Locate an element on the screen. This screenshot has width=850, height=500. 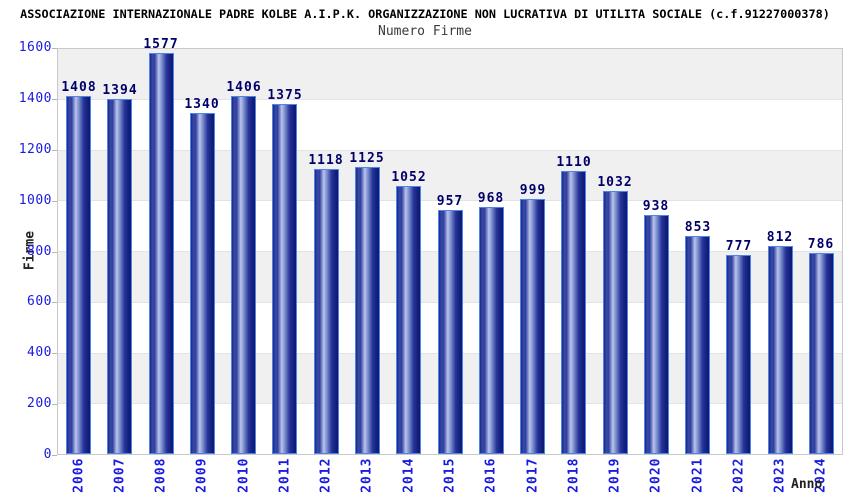
x-tick-label: 2009 is located at coordinates (202, 475).